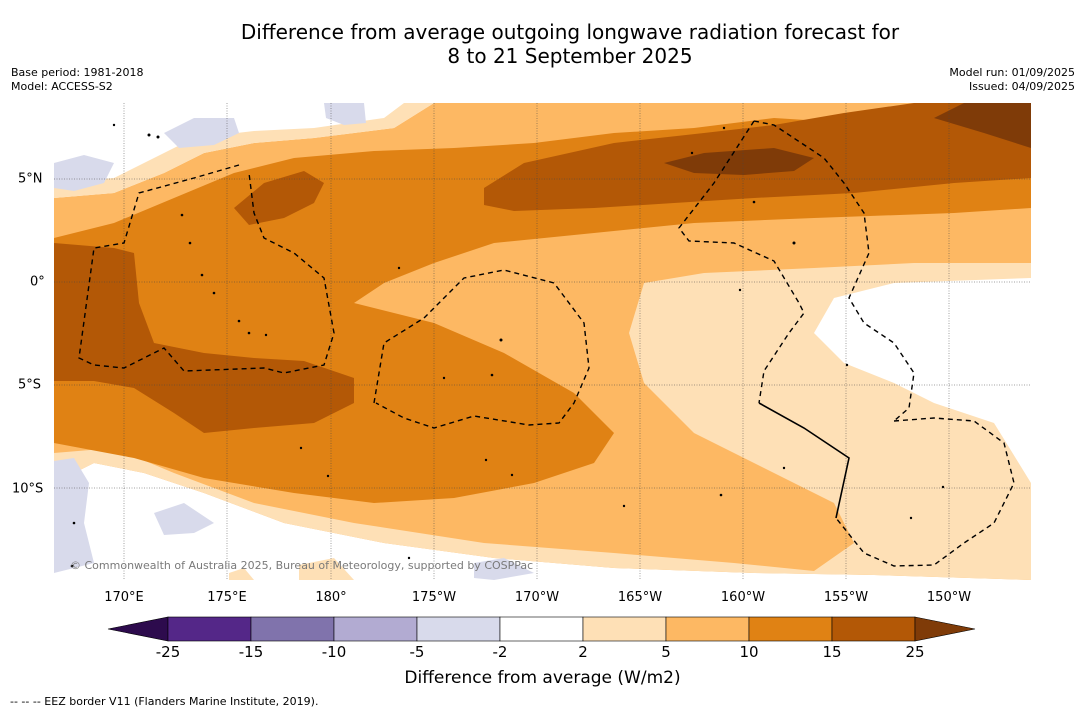 The image size is (1085, 713). Describe the element at coordinates (334, 652) in the screenshot. I see `colorbar-level-label: -10` at that location.